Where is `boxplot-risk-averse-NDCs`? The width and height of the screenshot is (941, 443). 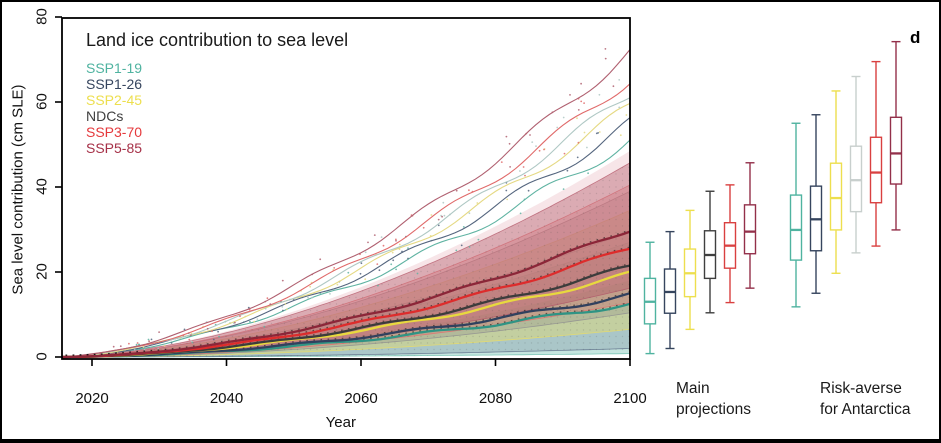 boxplot-risk-averse-NDCs is located at coordinates (856, 164).